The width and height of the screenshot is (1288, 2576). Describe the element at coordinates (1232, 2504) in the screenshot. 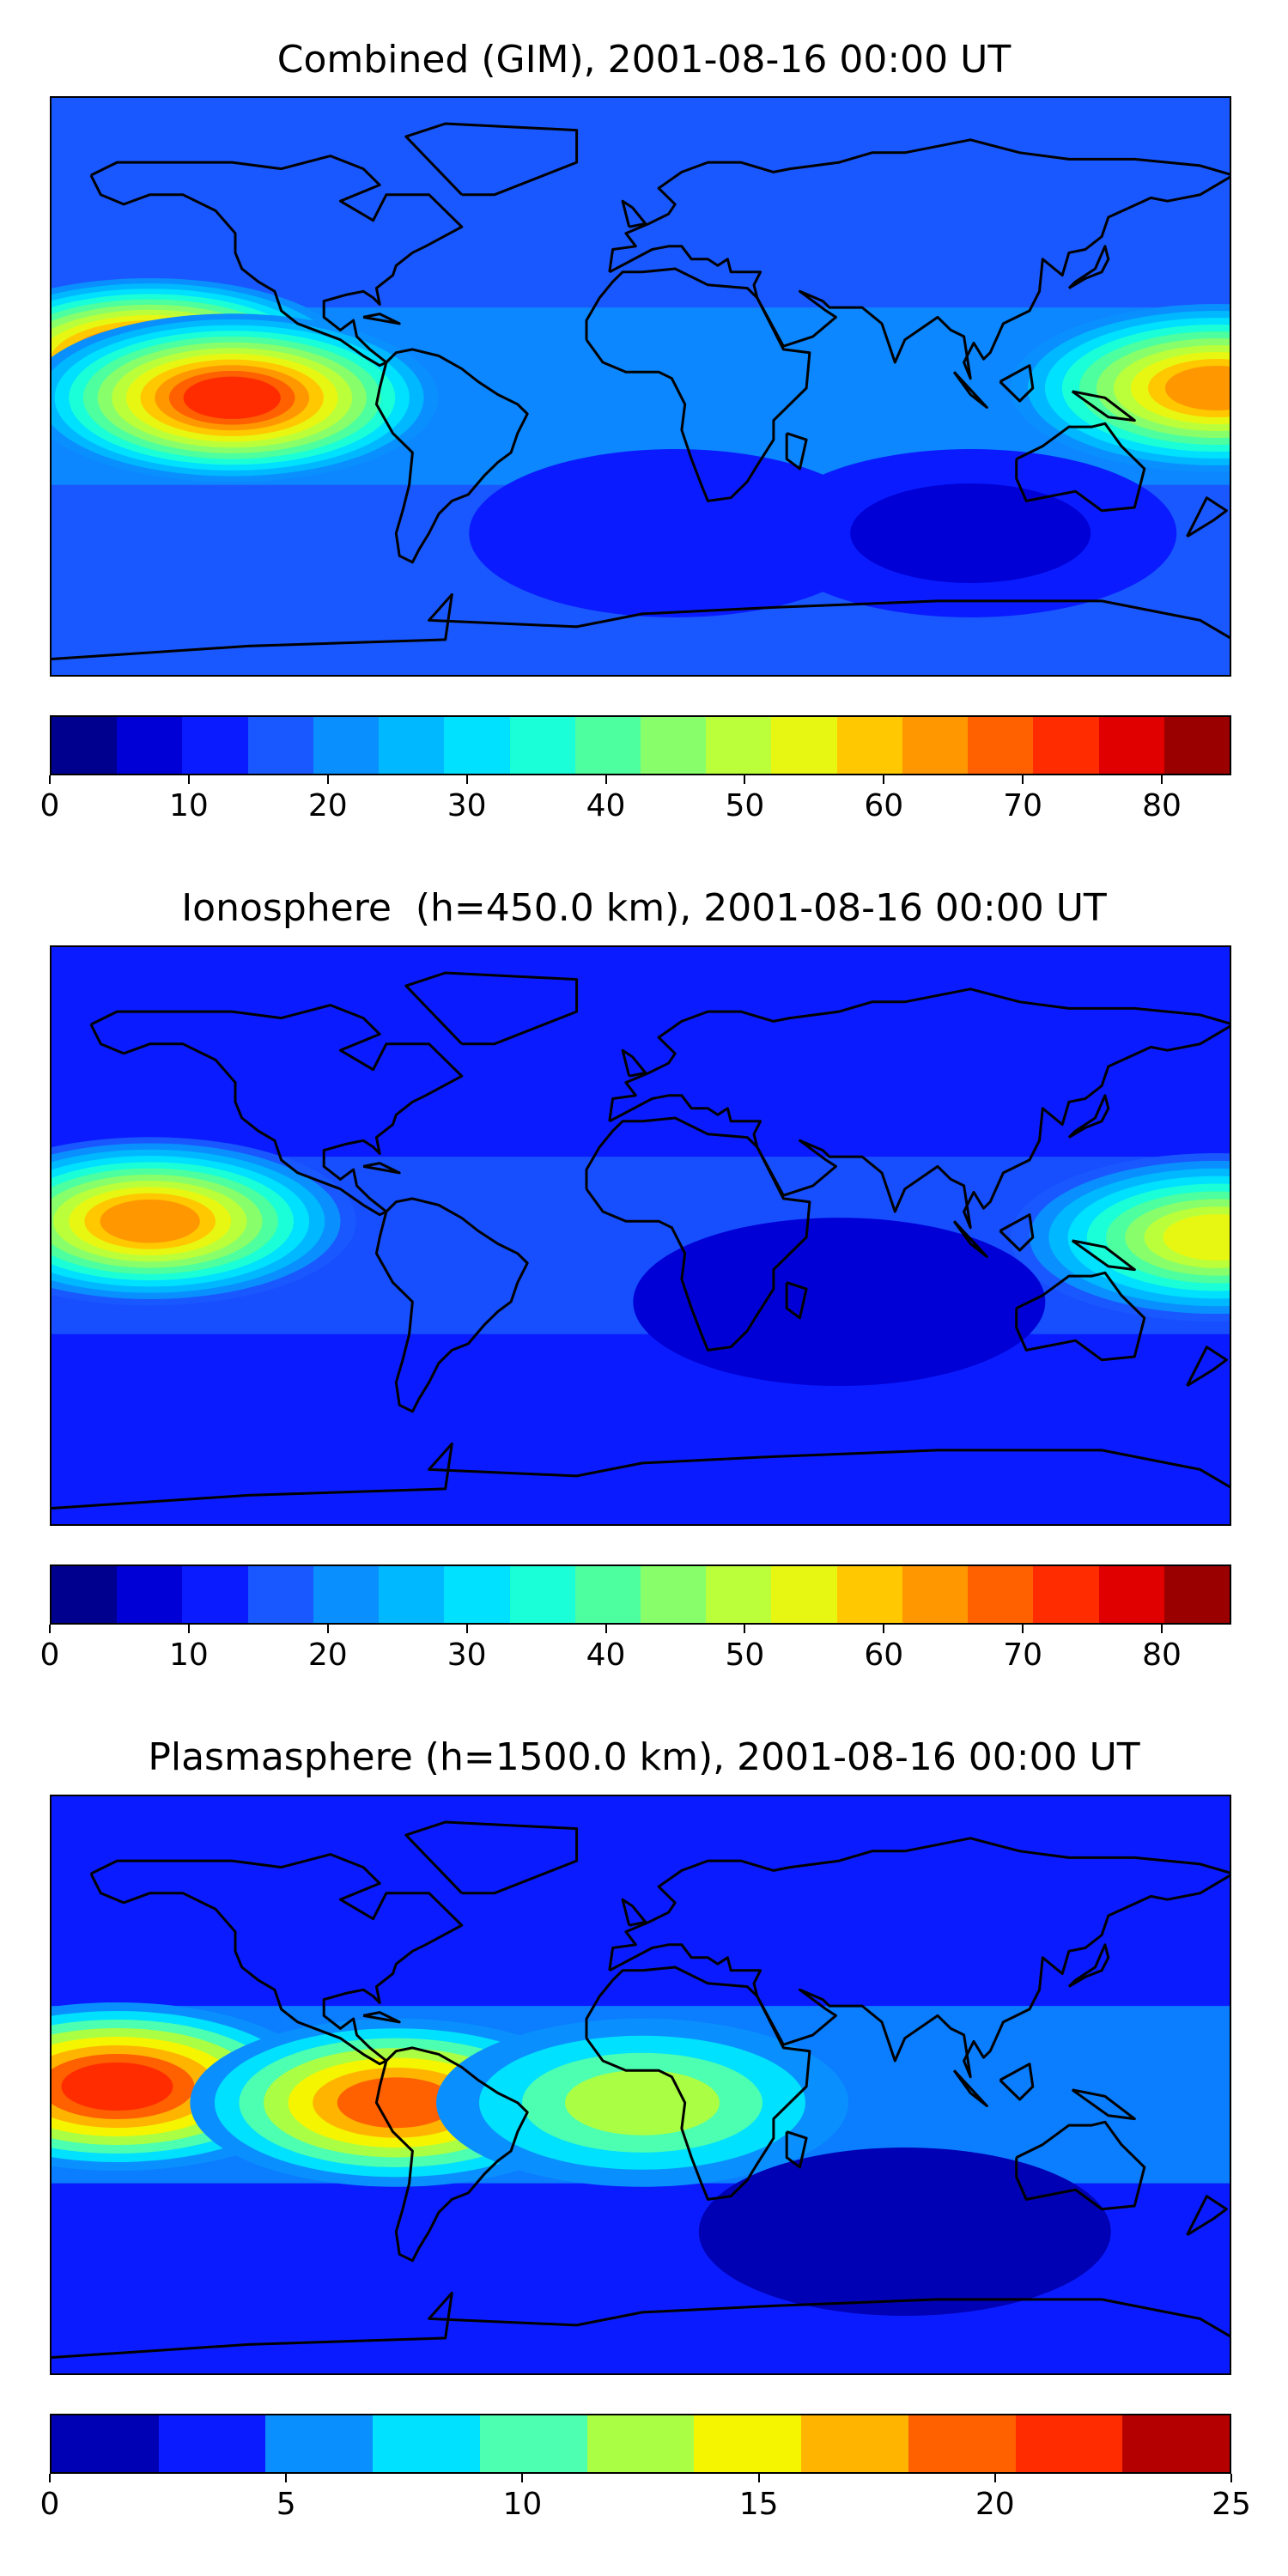

I see `colorbar-tick-label: 25` at that location.